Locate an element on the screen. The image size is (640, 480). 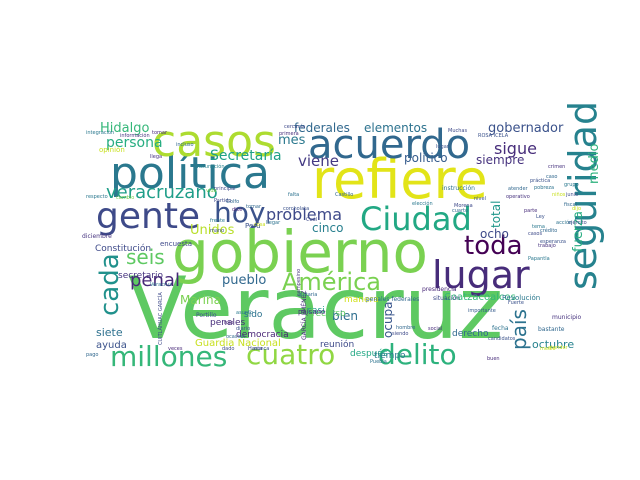
cloud-word: político is located at coordinates (426, 158).